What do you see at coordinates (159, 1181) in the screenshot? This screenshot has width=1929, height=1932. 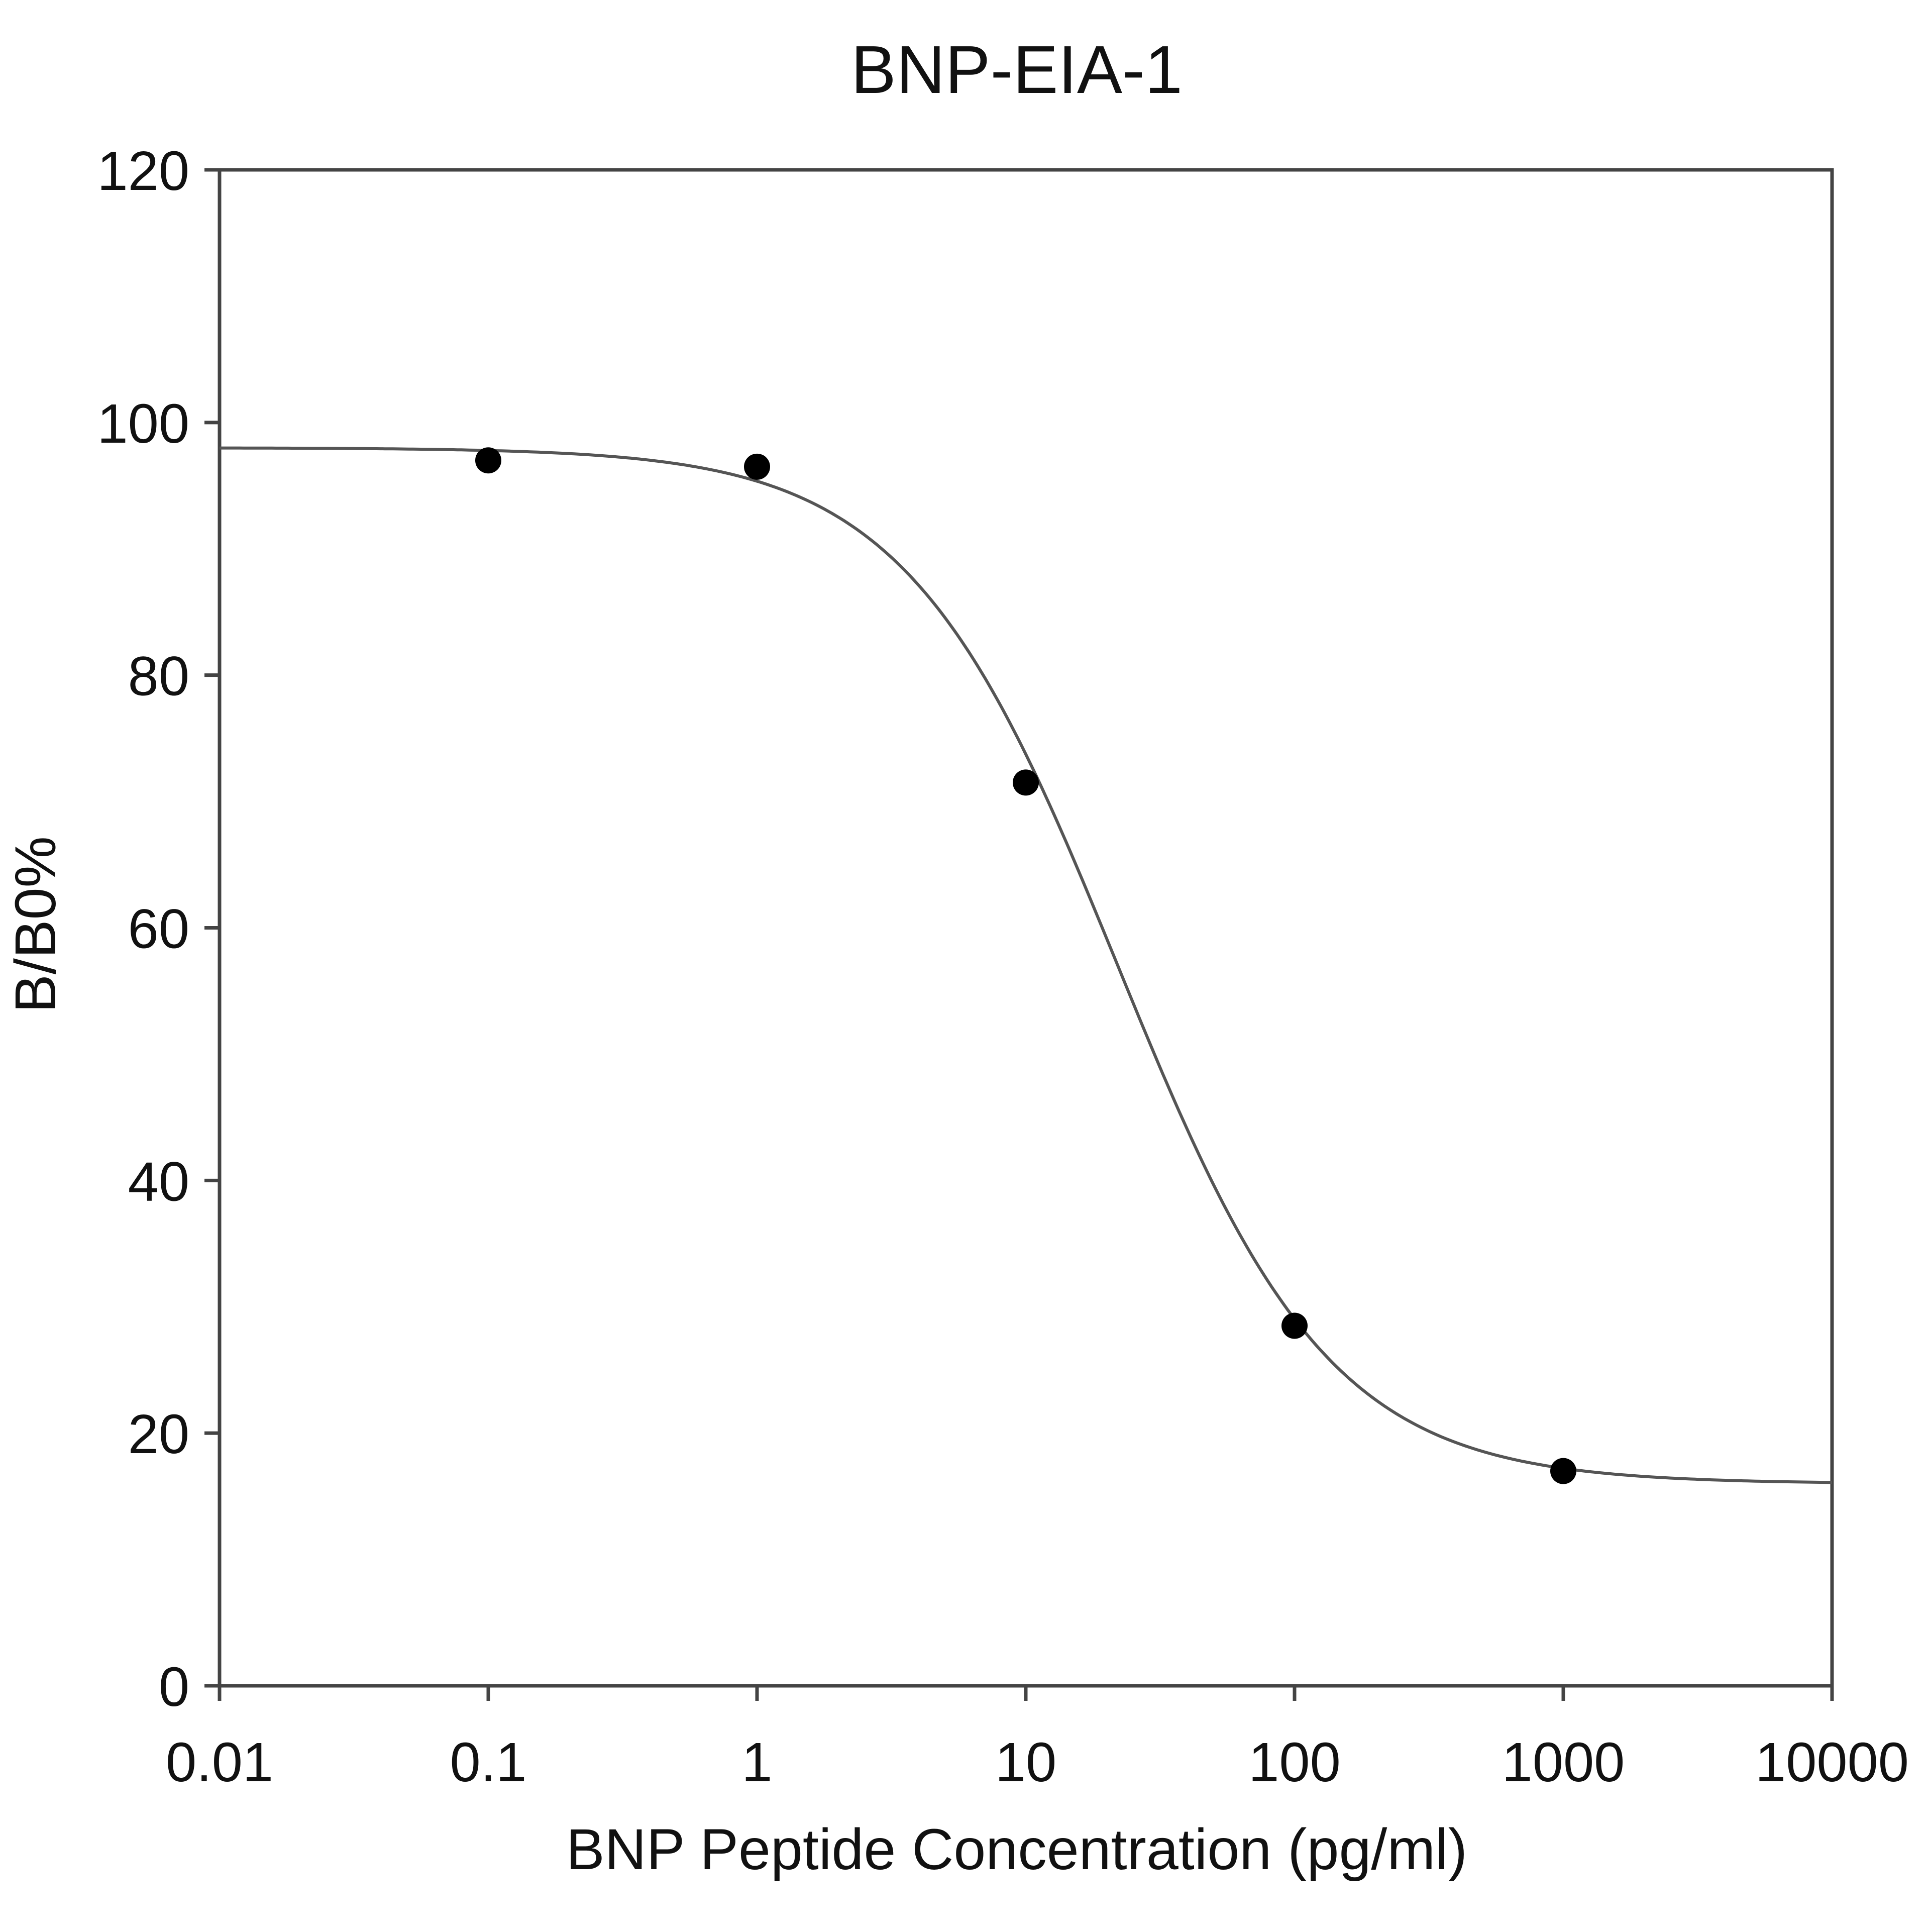 I see `y-tick-label: 40` at bounding box center [159, 1181].